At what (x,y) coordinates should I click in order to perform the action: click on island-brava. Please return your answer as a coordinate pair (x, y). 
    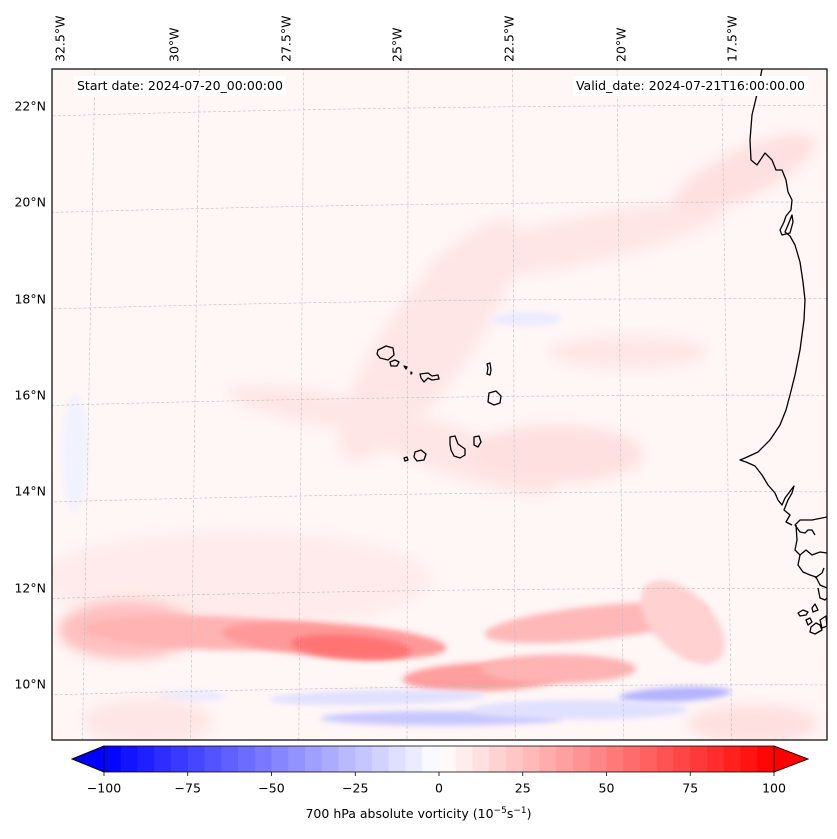
    Looking at the image, I should click on (406, 459).